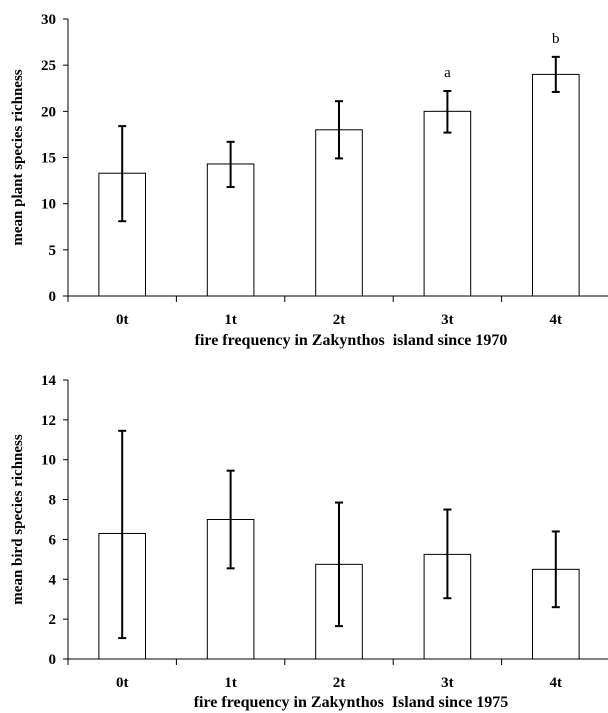 This screenshot has height=713, width=608. I want to click on annotation-a: a, so click(447, 73).